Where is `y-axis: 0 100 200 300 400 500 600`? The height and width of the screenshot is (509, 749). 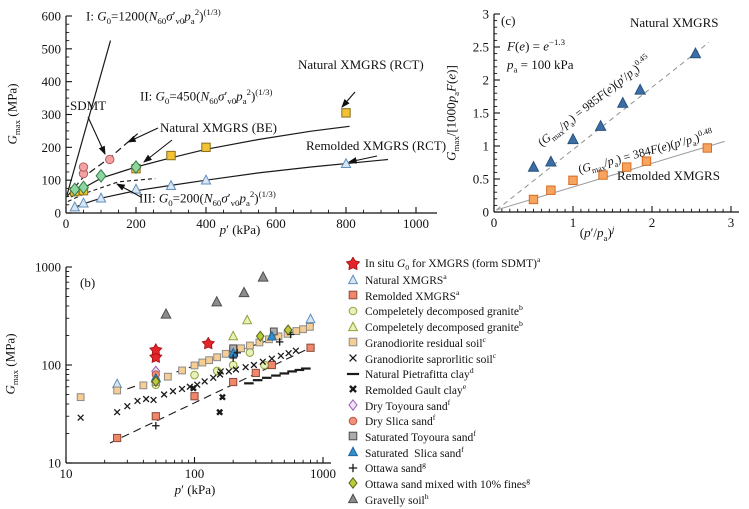 y-axis: 0 100 200 300 400 500 600 is located at coordinates (57, 115).